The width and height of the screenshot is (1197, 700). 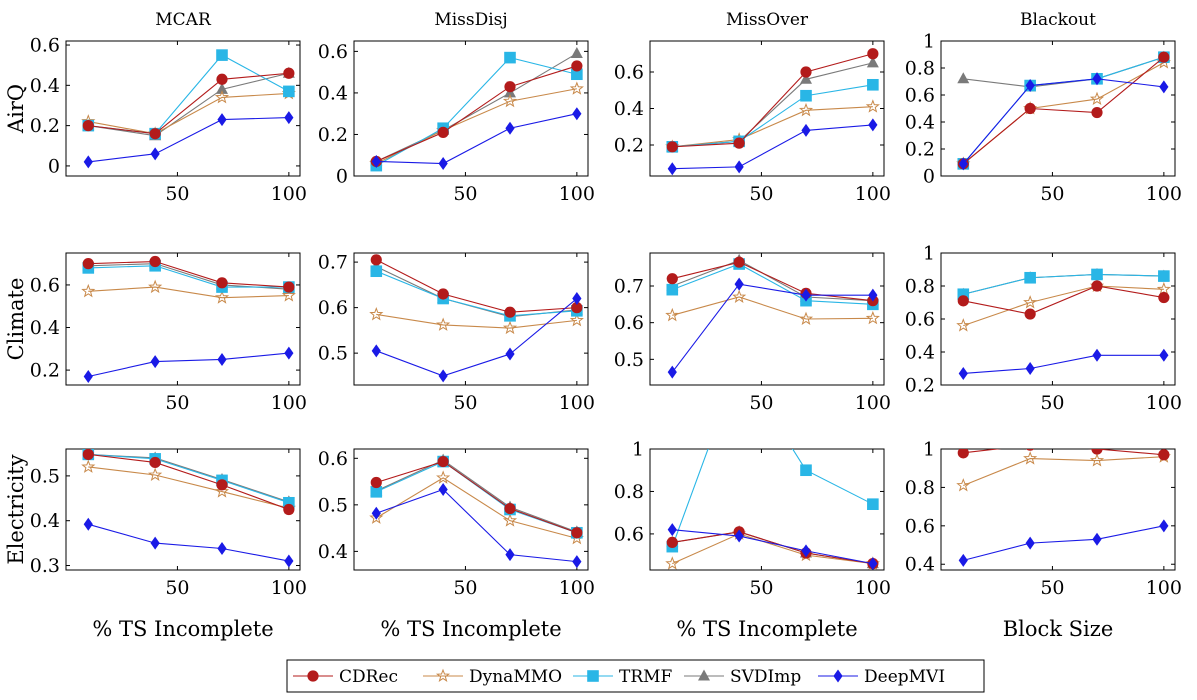 I want to click on y-tick-label: 0.5, so click(x=629, y=360).